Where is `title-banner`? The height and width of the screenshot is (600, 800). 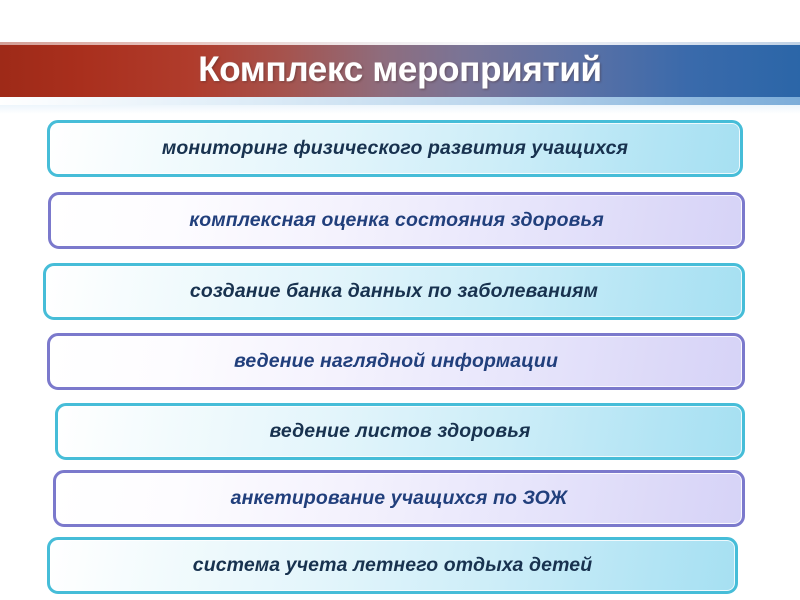 title-banner is located at coordinates (400, 69).